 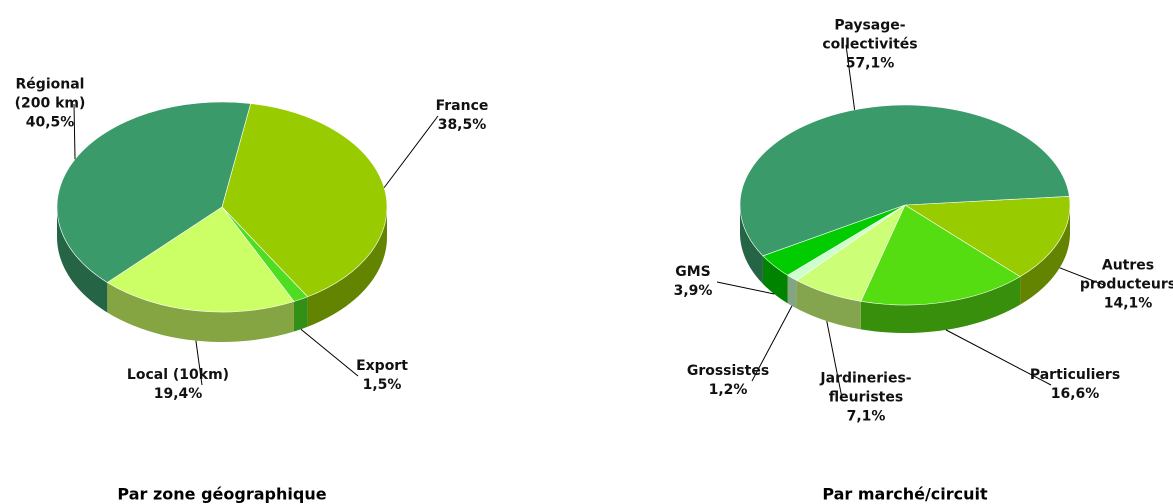 What do you see at coordinates (50, 122) in the screenshot?
I see `value-label: 40,5%` at bounding box center [50, 122].